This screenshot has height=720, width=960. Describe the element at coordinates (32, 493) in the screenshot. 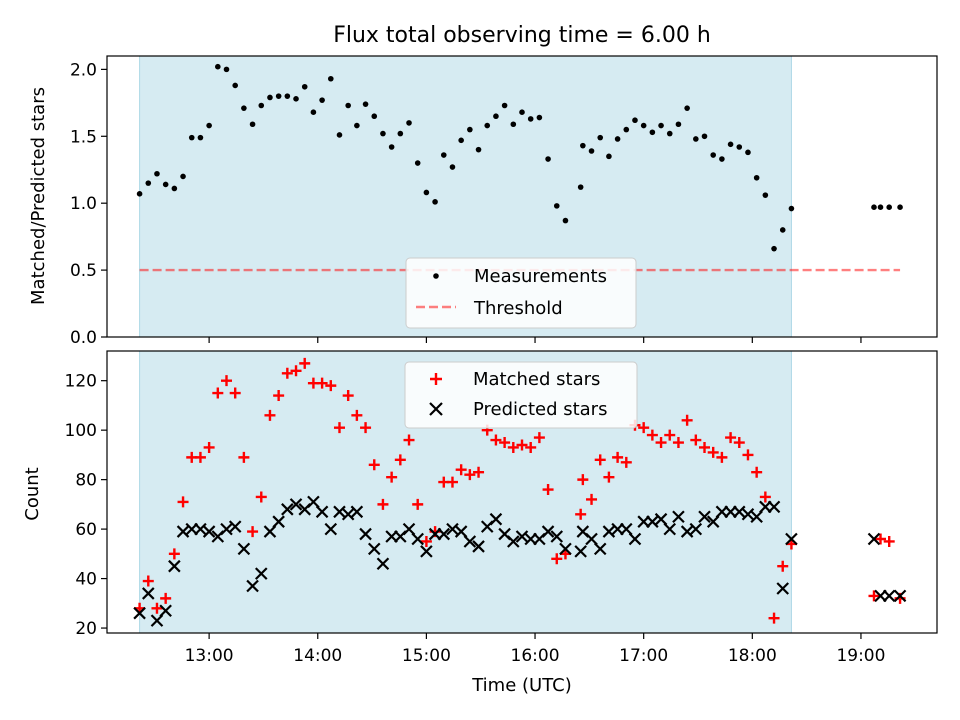

I see `bottom-y-label: Count` at that location.